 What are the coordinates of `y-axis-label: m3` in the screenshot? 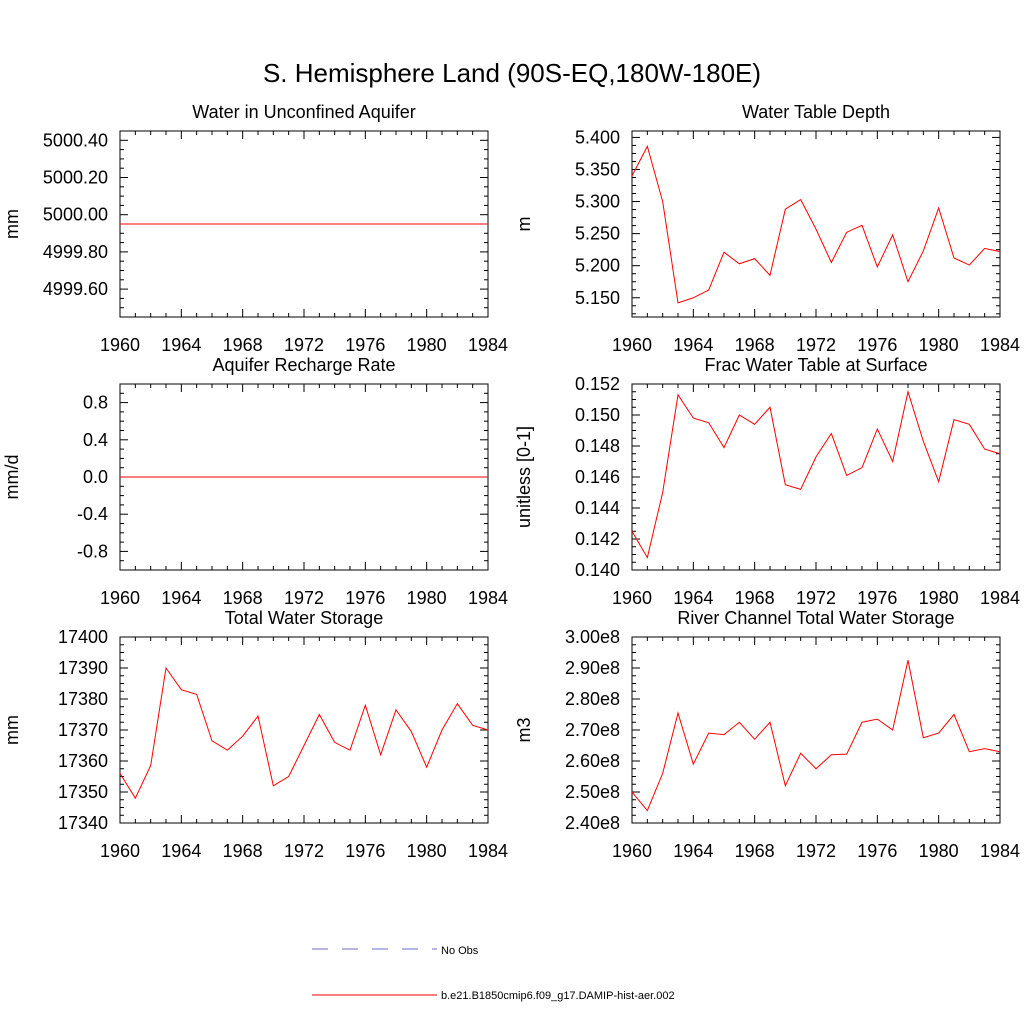 It's located at (524, 729).